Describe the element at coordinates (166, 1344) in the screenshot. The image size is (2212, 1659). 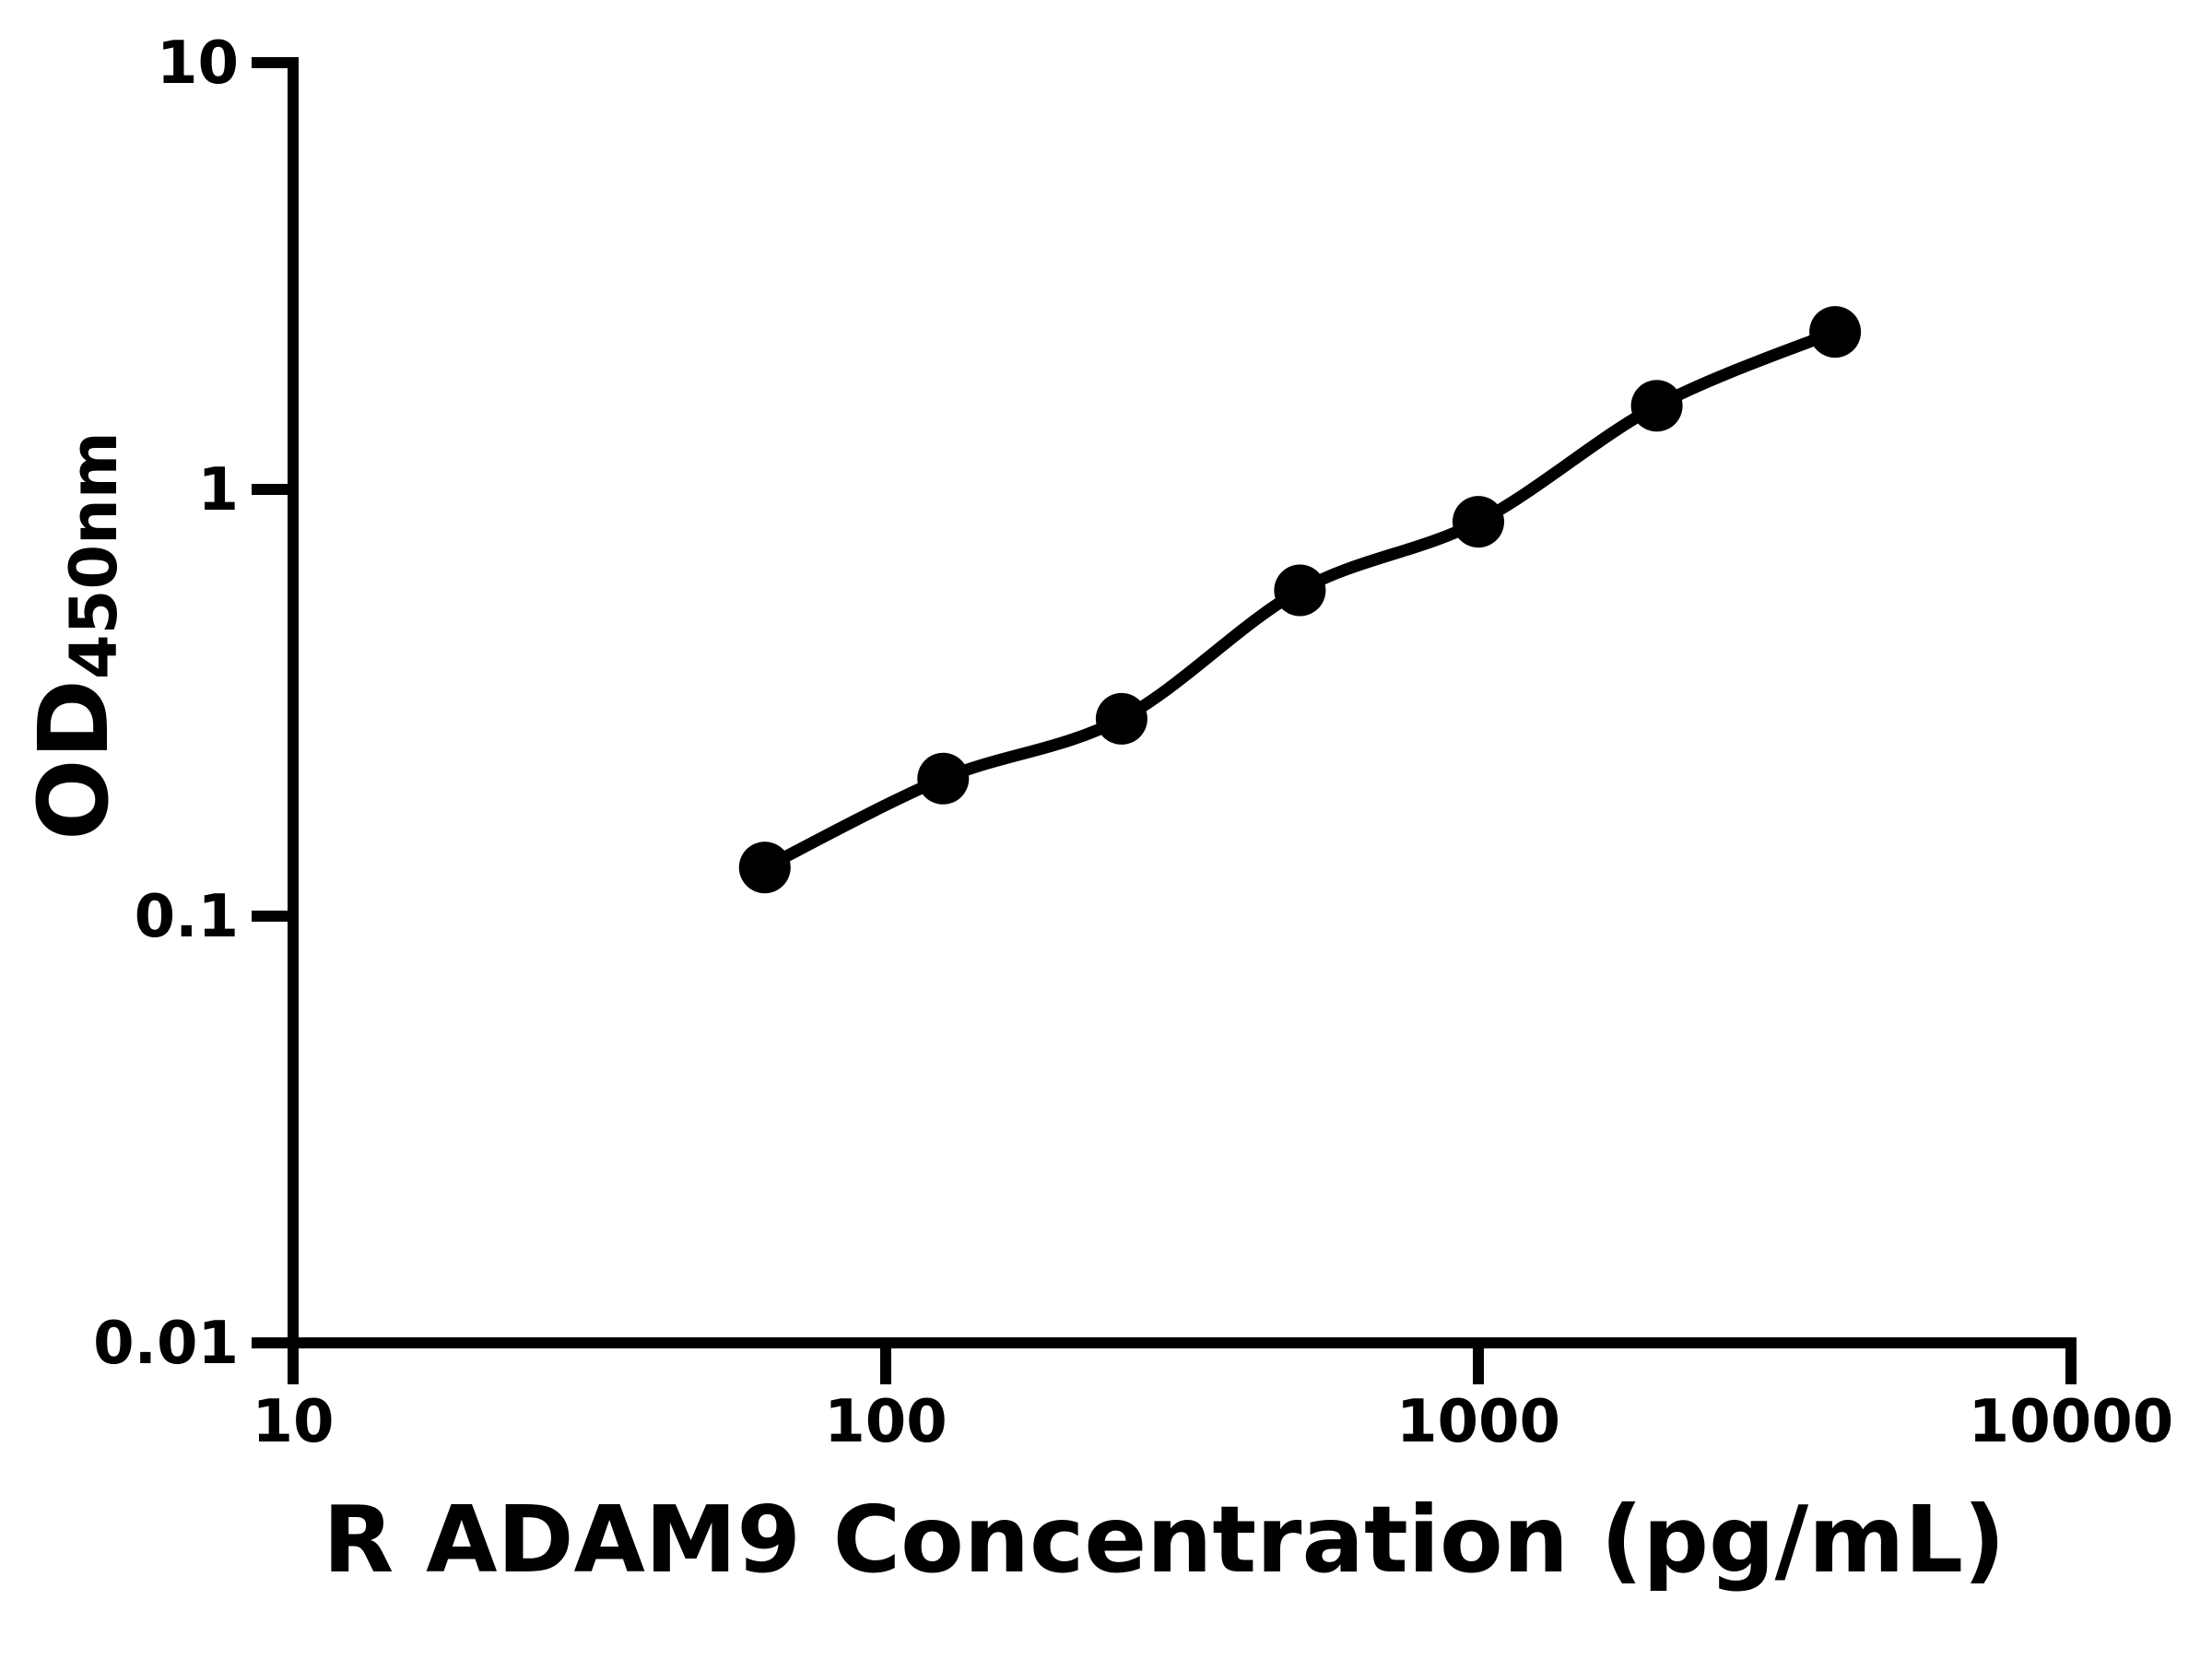
I see `y-tick-label-0.01: 0.01` at that location.